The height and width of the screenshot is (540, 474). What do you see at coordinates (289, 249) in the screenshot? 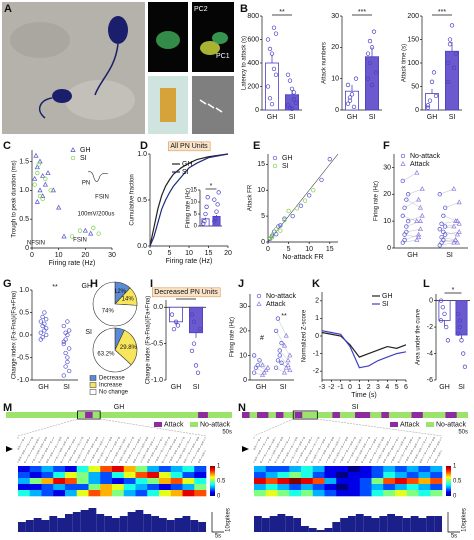
I see `x-tick-label: 5` at bounding box center [289, 249].